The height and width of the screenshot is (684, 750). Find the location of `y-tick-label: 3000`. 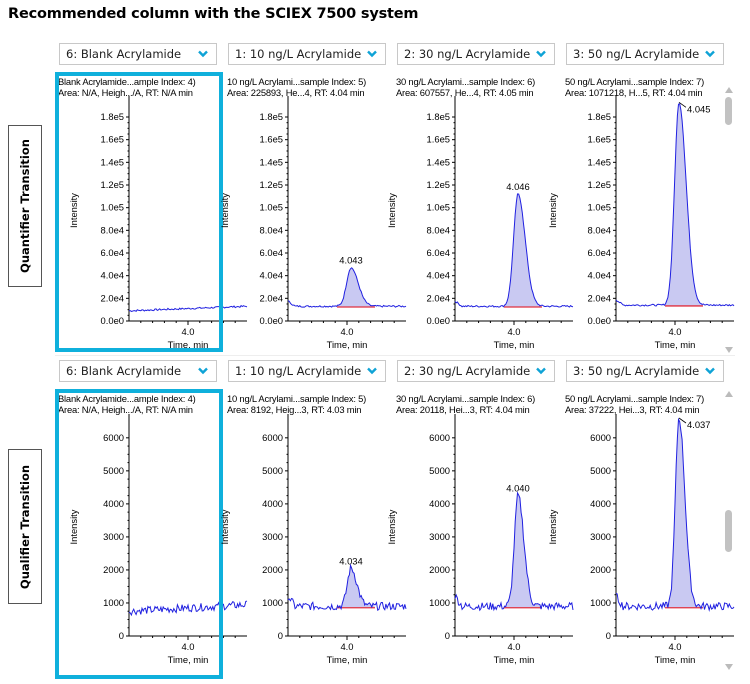

y-tick-label: 3000 is located at coordinates (272, 536).